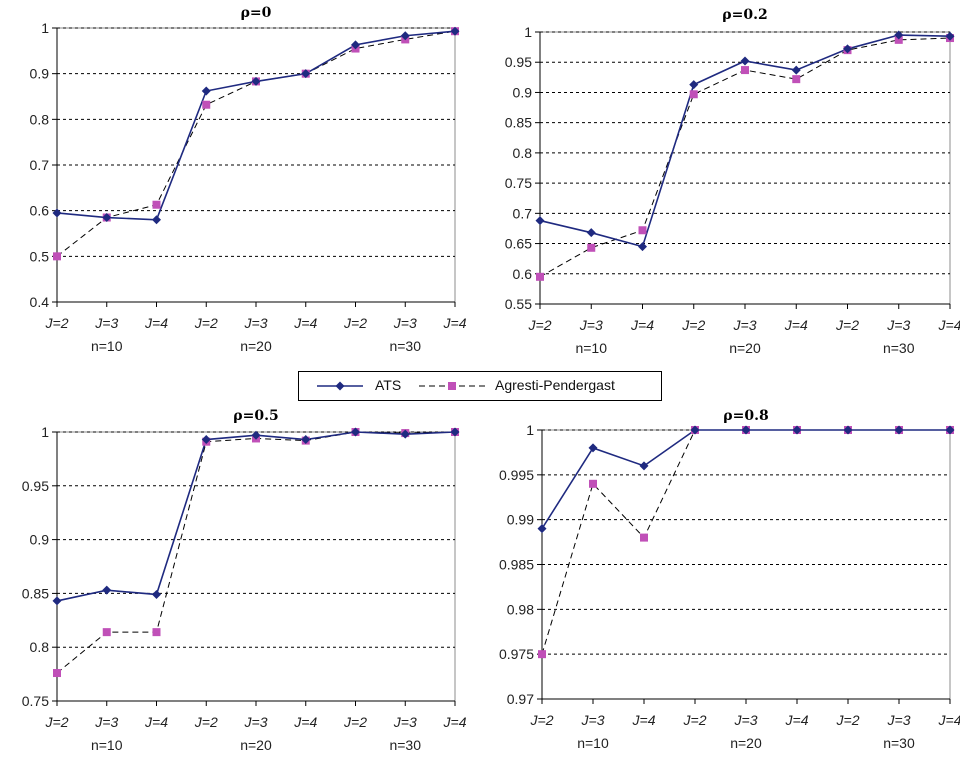  I want to click on legend-ats-marker, so click(340, 386).